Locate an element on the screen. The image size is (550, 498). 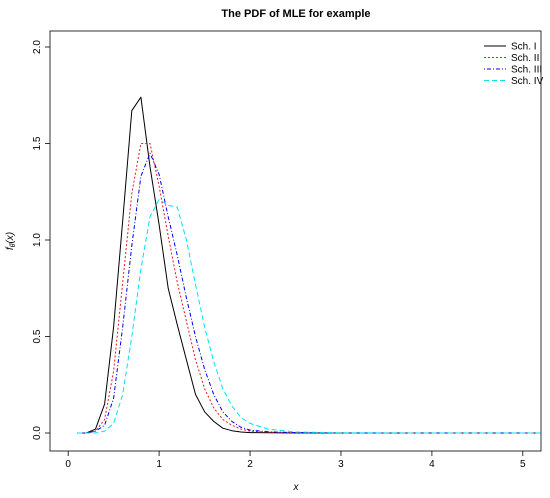
x-tick-label: 5 is located at coordinates (523, 464).